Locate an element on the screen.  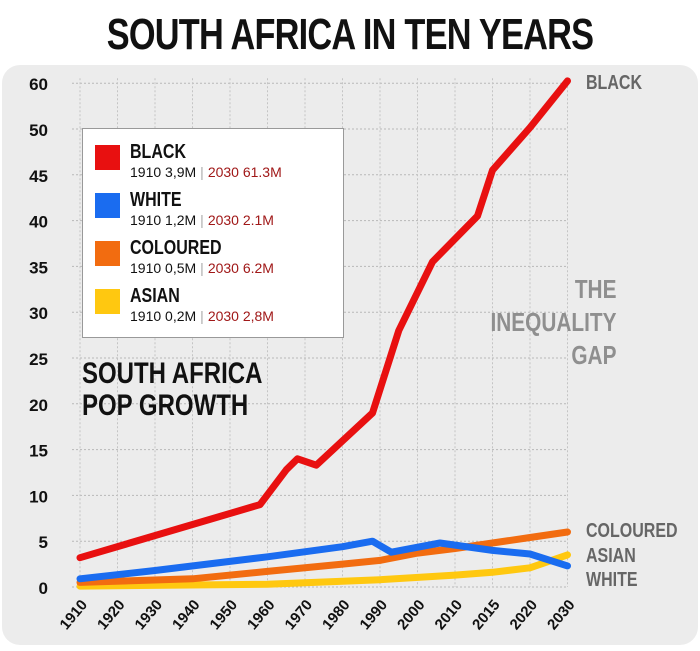
y-tick-label: 0 is located at coordinates (43, 588).